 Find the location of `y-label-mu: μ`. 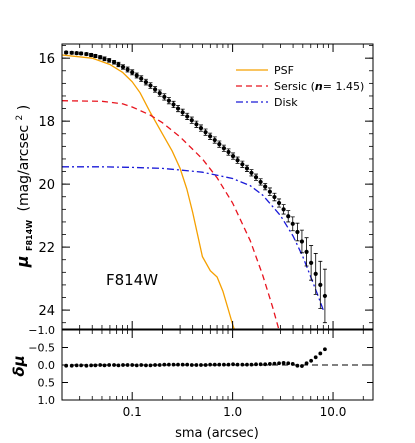

y-label-mu: μ is located at coordinates (22, 261).